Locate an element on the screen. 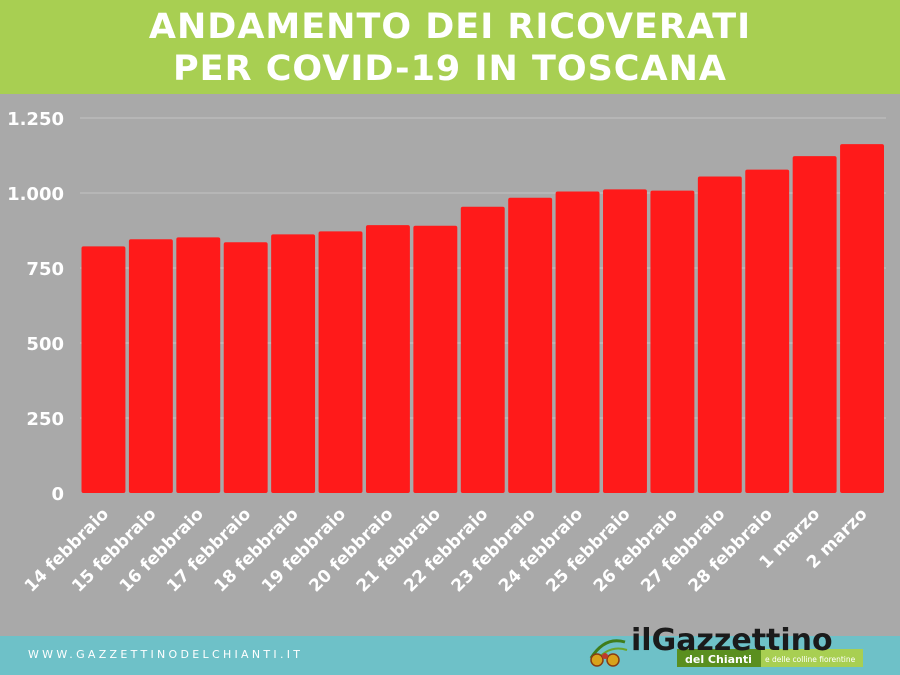 Image resolution: width=900 pixels, height=675 pixels. y-tick-label: 1.000 is located at coordinates (35, 194).